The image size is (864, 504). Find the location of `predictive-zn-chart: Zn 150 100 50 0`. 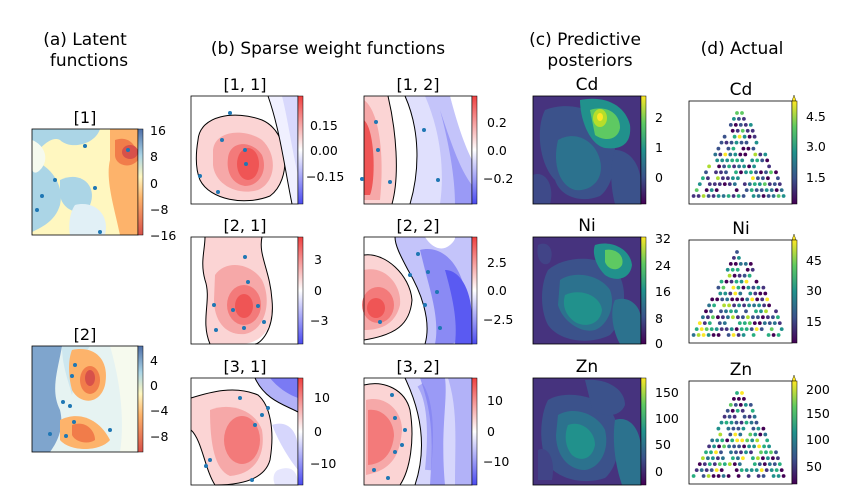

predictive-zn-chart: Zn 150 100 50 0 is located at coordinates (605, 421).